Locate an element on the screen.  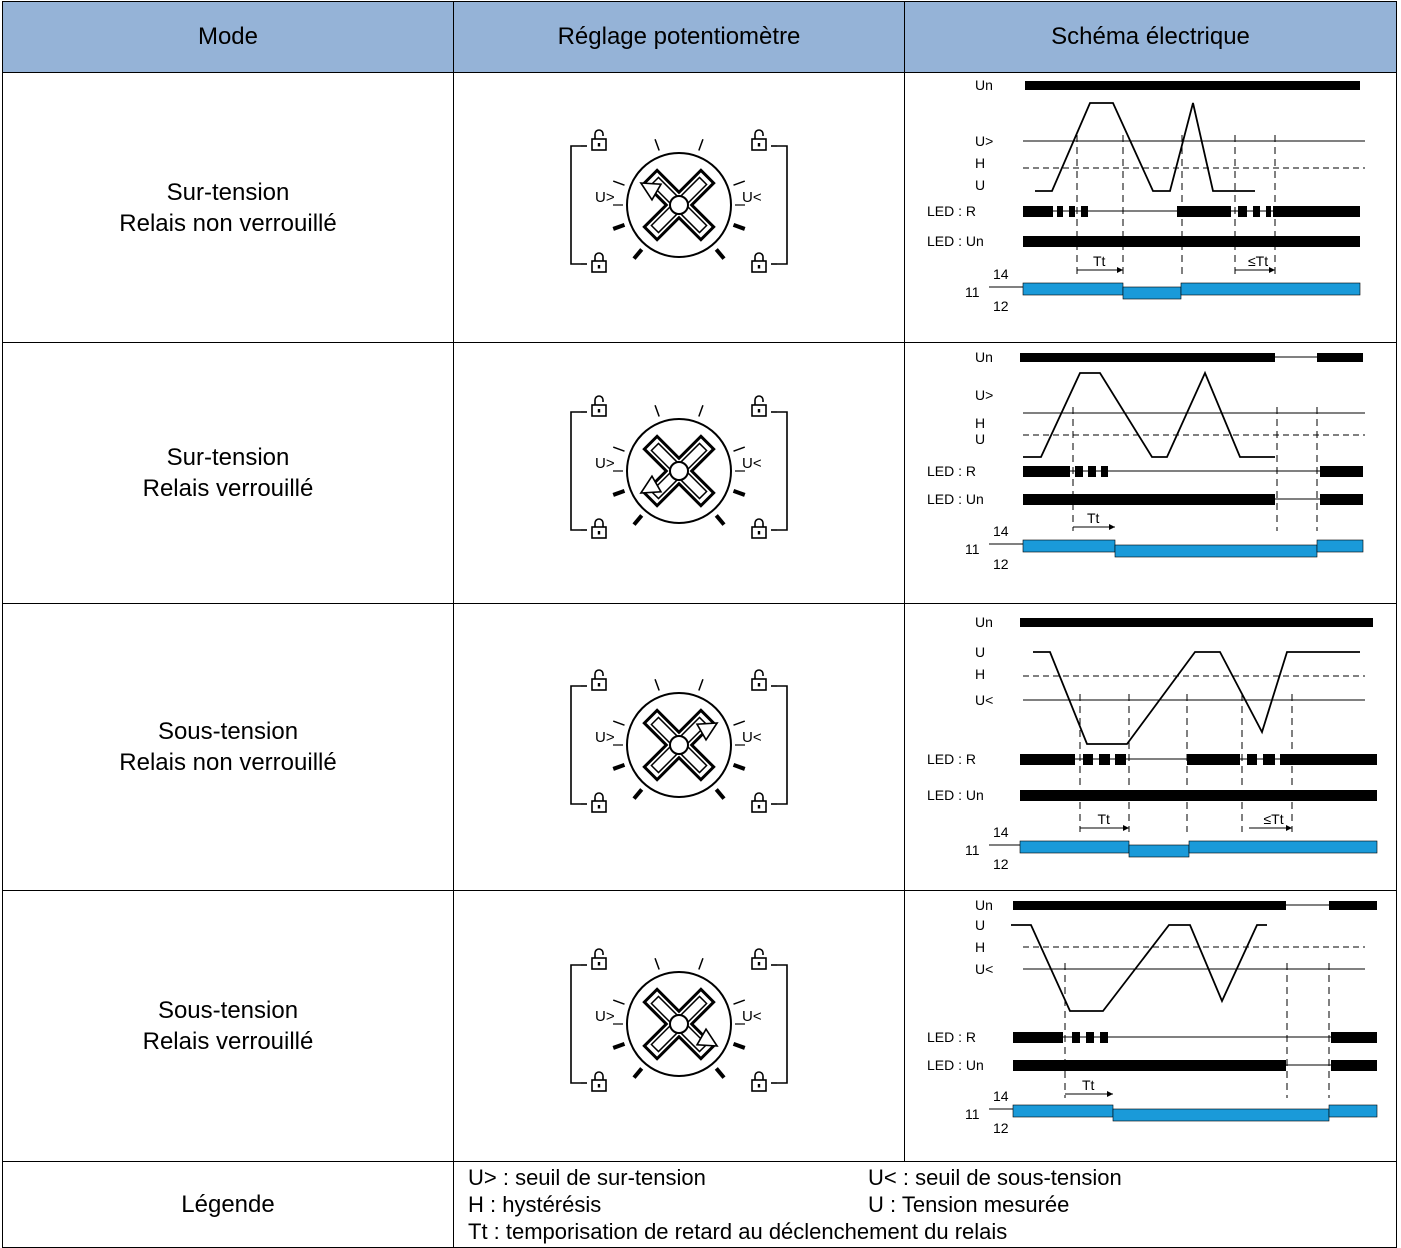
legend-u-under: U< : seuil de sous-tension is located at coordinates (995, 1177).